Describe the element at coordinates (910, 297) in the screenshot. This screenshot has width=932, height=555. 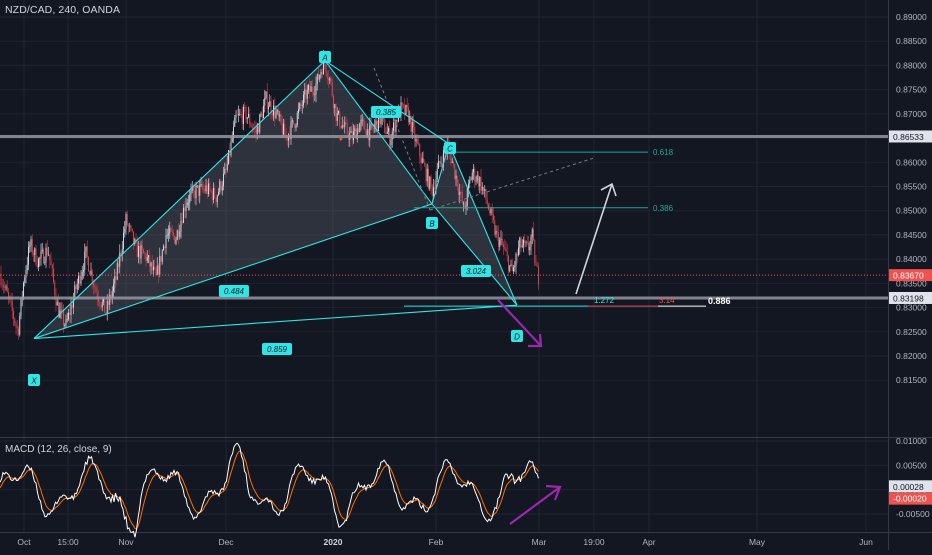
I see `price-badge: 0.83198` at that location.